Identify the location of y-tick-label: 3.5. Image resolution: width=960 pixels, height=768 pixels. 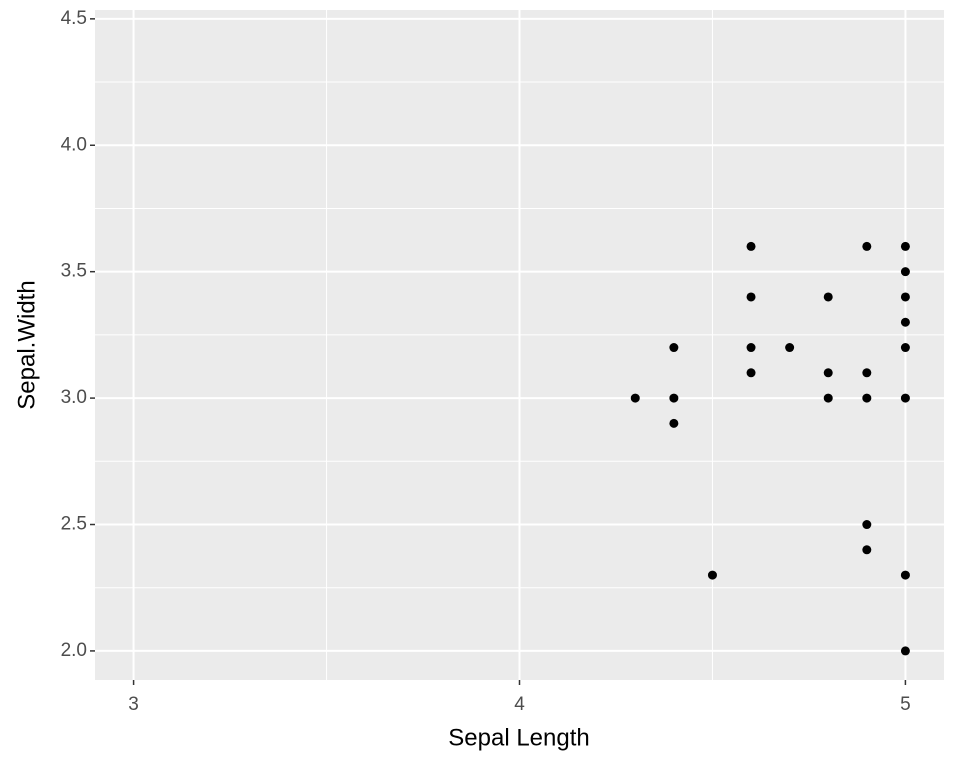
(74, 271).